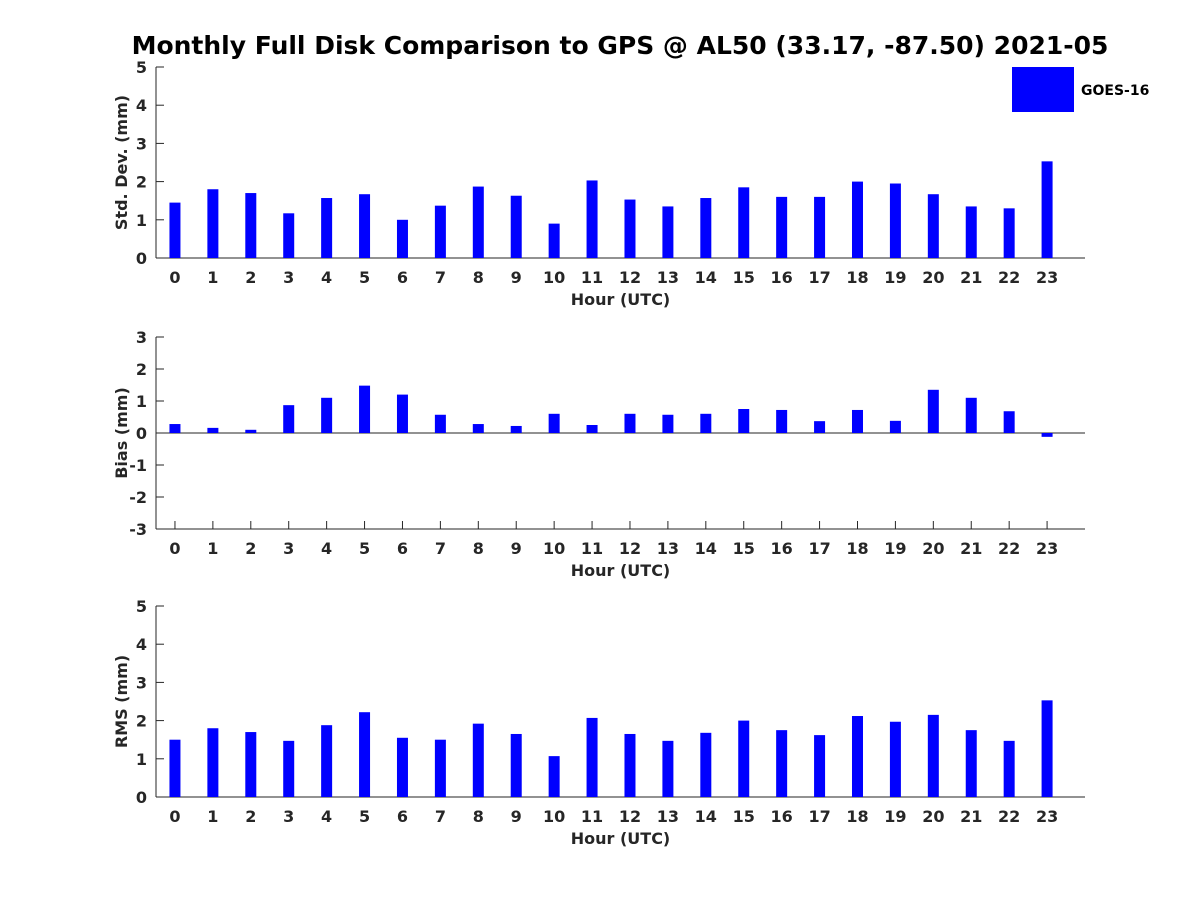 Image resolution: width=1200 pixels, height=900 pixels. Describe the element at coordinates (121, 433) in the screenshot. I see `y-axis-label: Bias (mm)` at that location.